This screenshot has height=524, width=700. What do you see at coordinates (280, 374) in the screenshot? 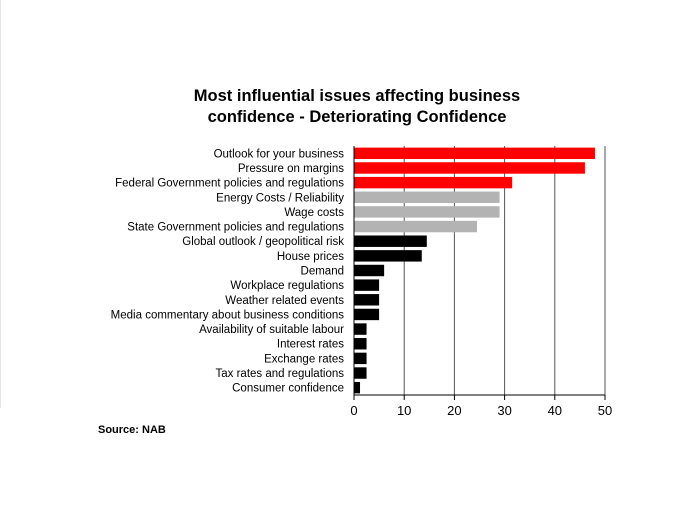
I see `category-label-16: Tax rates and regulations` at bounding box center [280, 374].